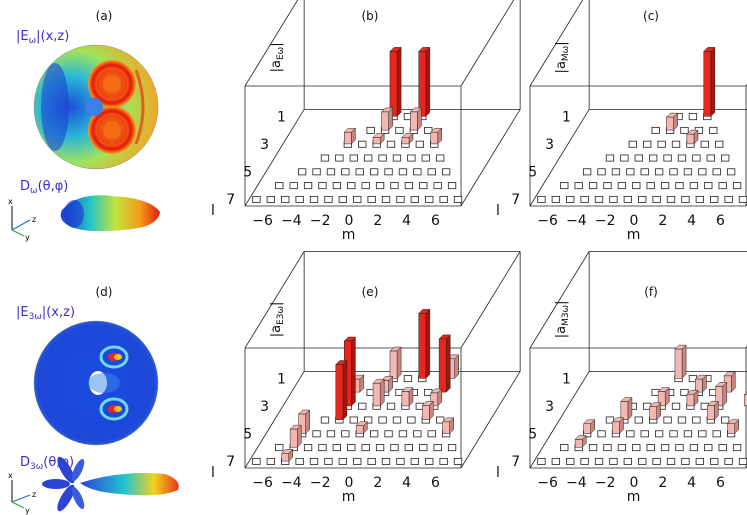 The height and width of the screenshot is (515, 747). What do you see at coordinates (93, 400) in the screenshot?
I see `panel-d: (d) |E3ω|(x,z) D3ω(θ,φ) x z` at bounding box center [93, 400].